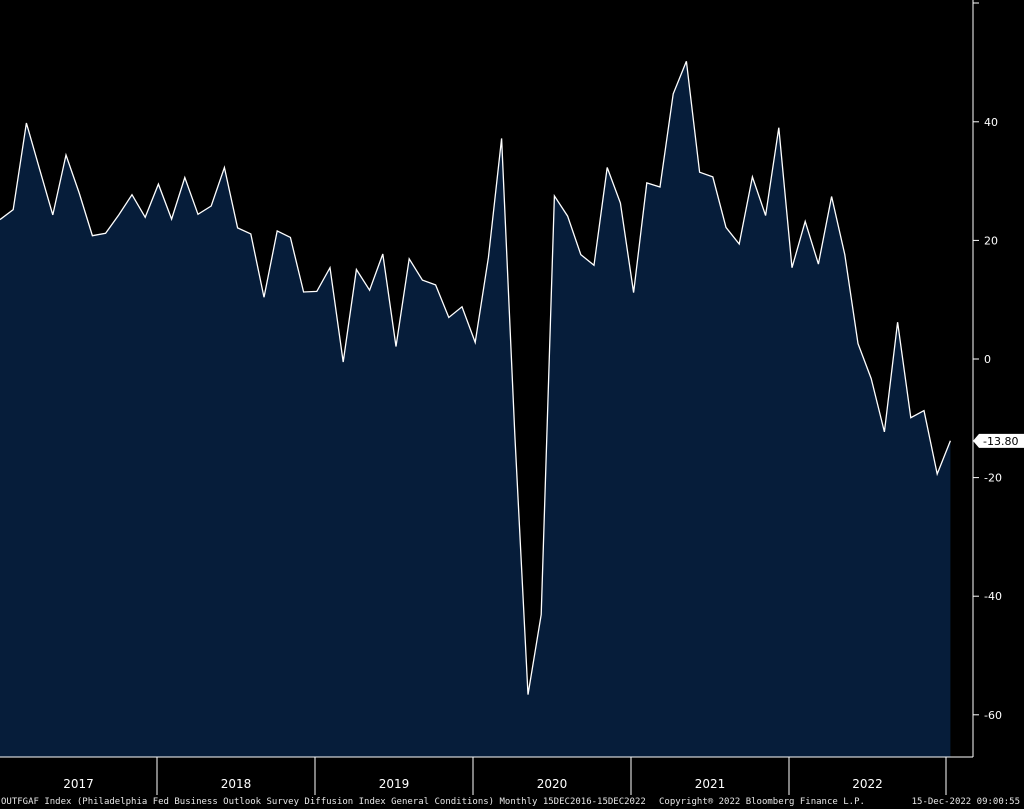 This screenshot has width=1024, height=809. Describe the element at coordinates (762, 802) in the screenshot. I see `copyright-text: Copyright® 2022 Bloomberg Finance L.P.` at that location.